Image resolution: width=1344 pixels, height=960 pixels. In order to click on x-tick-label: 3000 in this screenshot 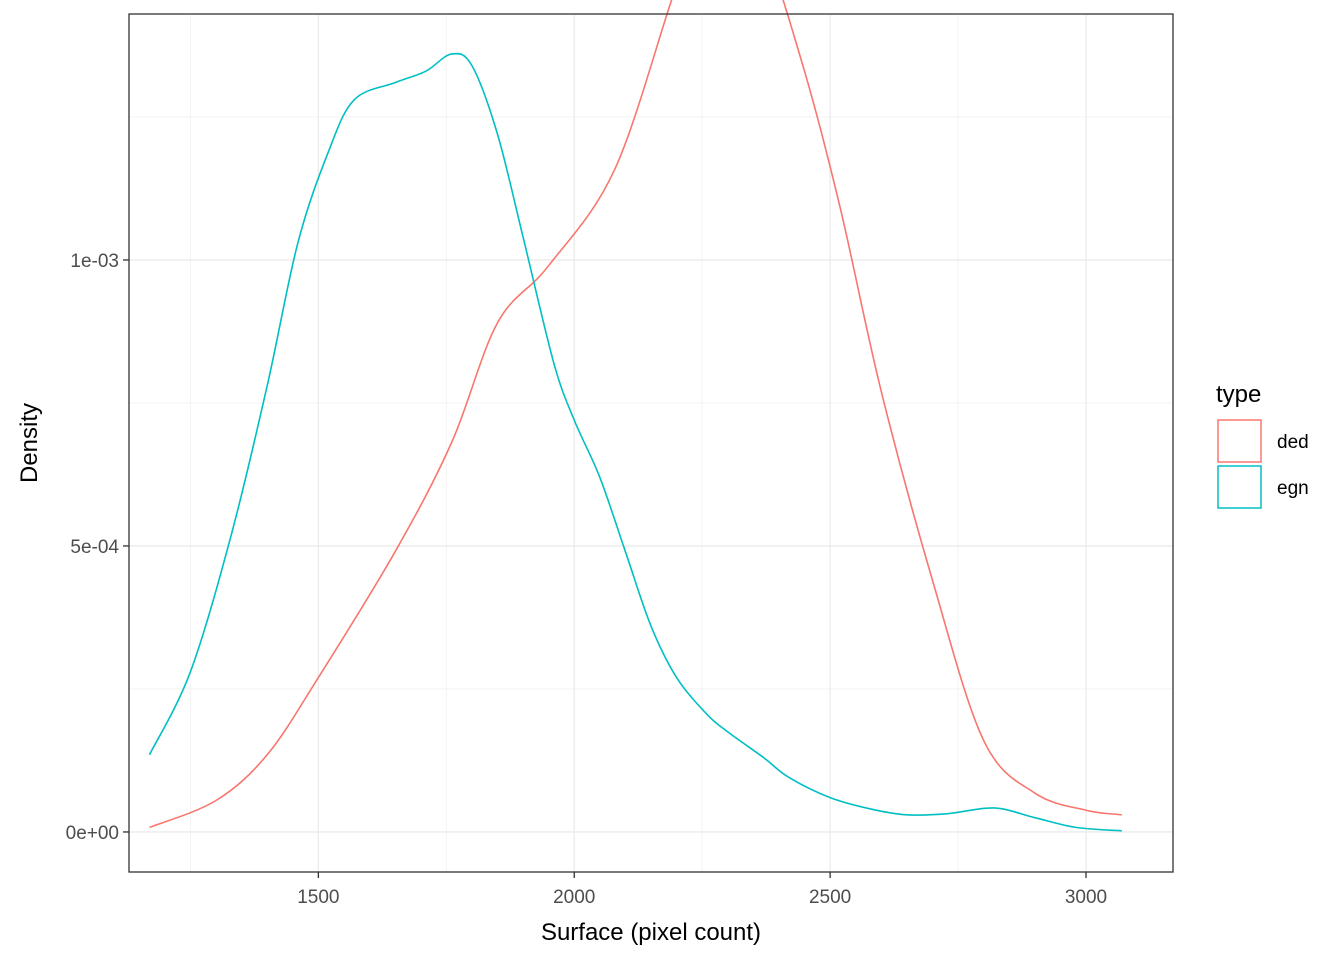, I will do `click(1086, 897)`.